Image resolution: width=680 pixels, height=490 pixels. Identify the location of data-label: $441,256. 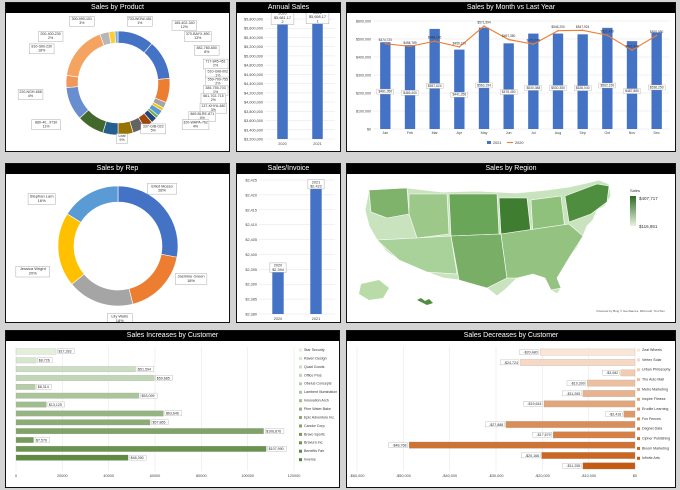
(459, 95).